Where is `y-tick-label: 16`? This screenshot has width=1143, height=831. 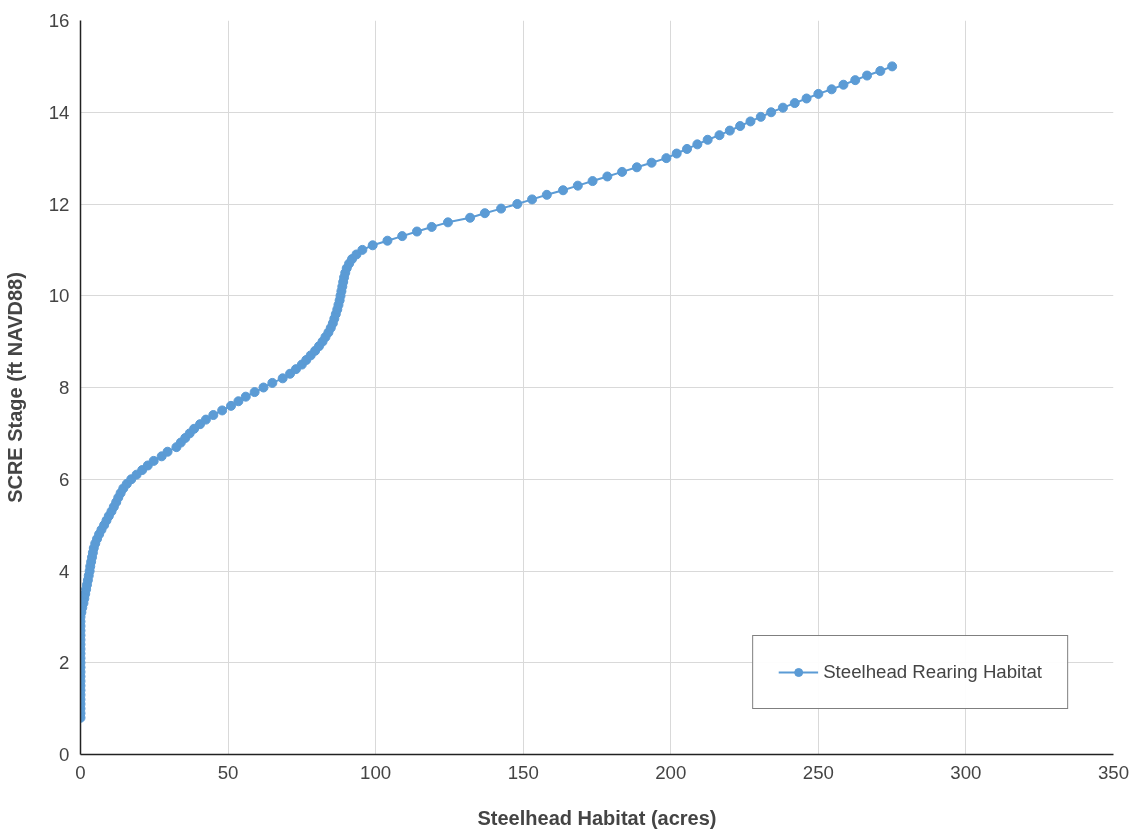
y-tick-label: 16 is located at coordinates (59, 20).